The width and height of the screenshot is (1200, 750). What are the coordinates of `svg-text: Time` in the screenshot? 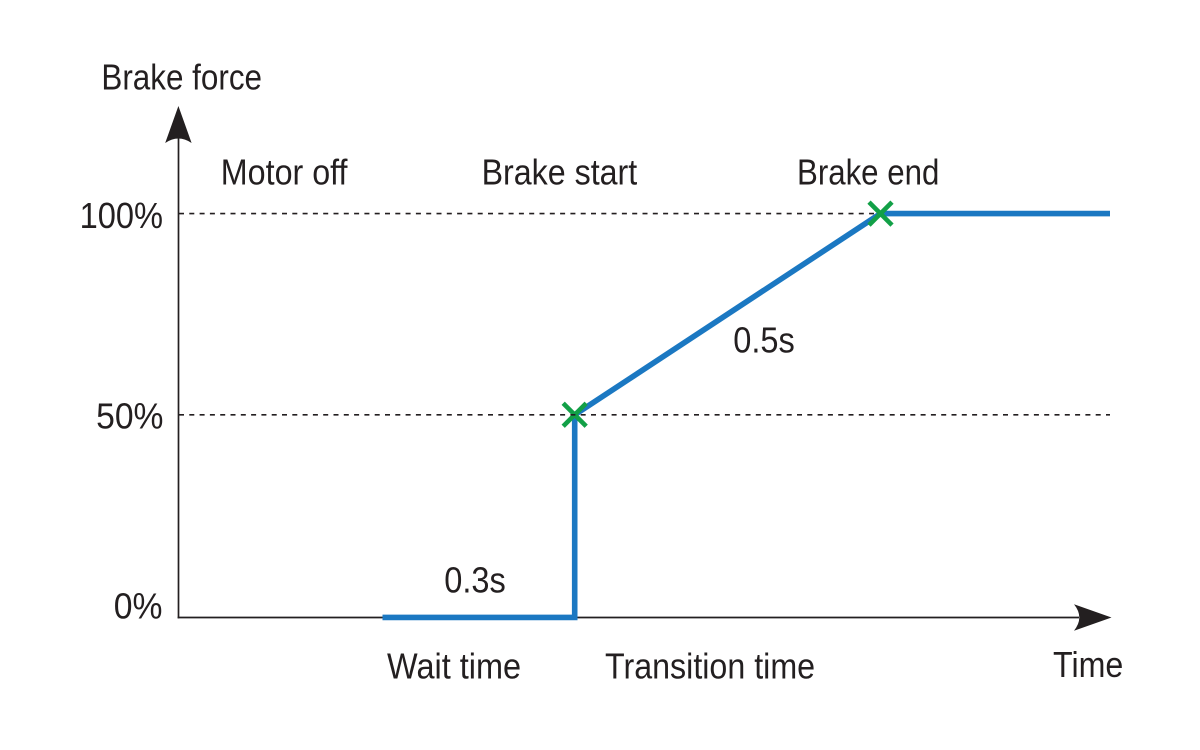 It's located at (1088, 664).